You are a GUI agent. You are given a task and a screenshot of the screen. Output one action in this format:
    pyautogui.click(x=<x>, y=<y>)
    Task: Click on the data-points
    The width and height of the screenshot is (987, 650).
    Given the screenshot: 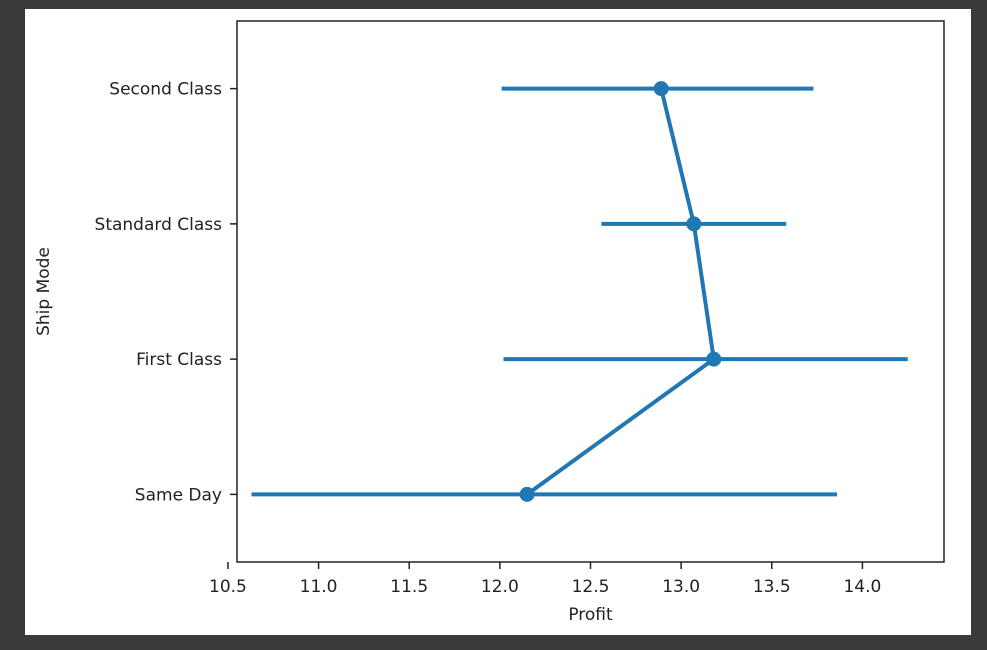 What is the action you would take?
    pyautogui.click(x=620, y=291)
    